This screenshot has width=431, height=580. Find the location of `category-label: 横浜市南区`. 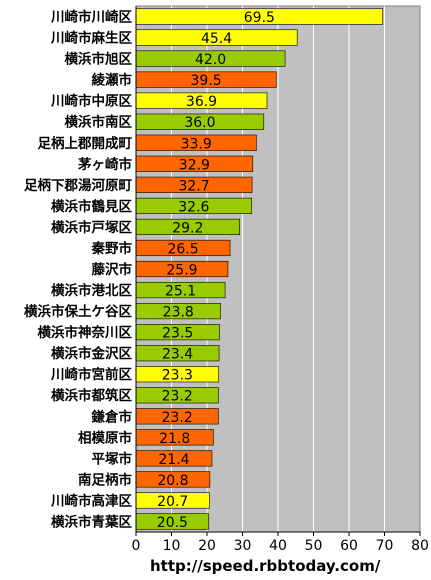

category-label: 横浜市南区 is located at coordinates (99, 122).